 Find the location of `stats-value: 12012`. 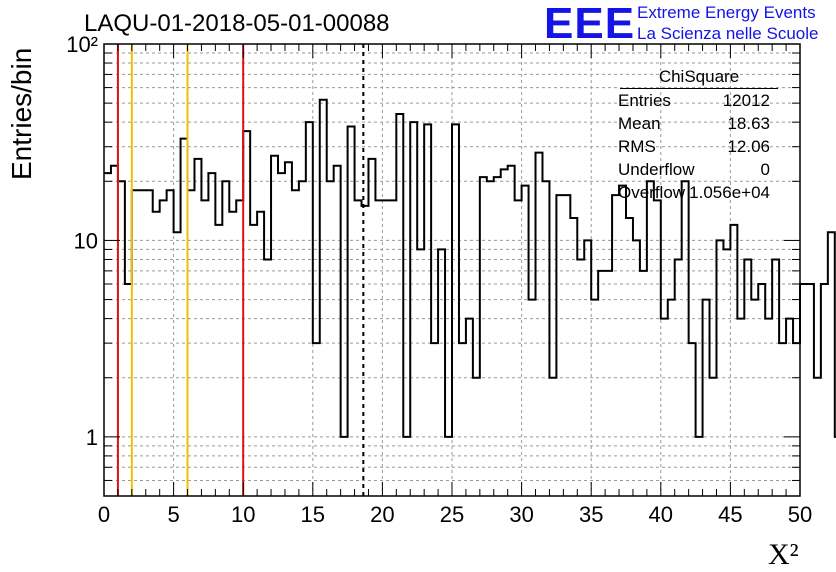

stats-value: 12012 is located at coordinates (746, 100).